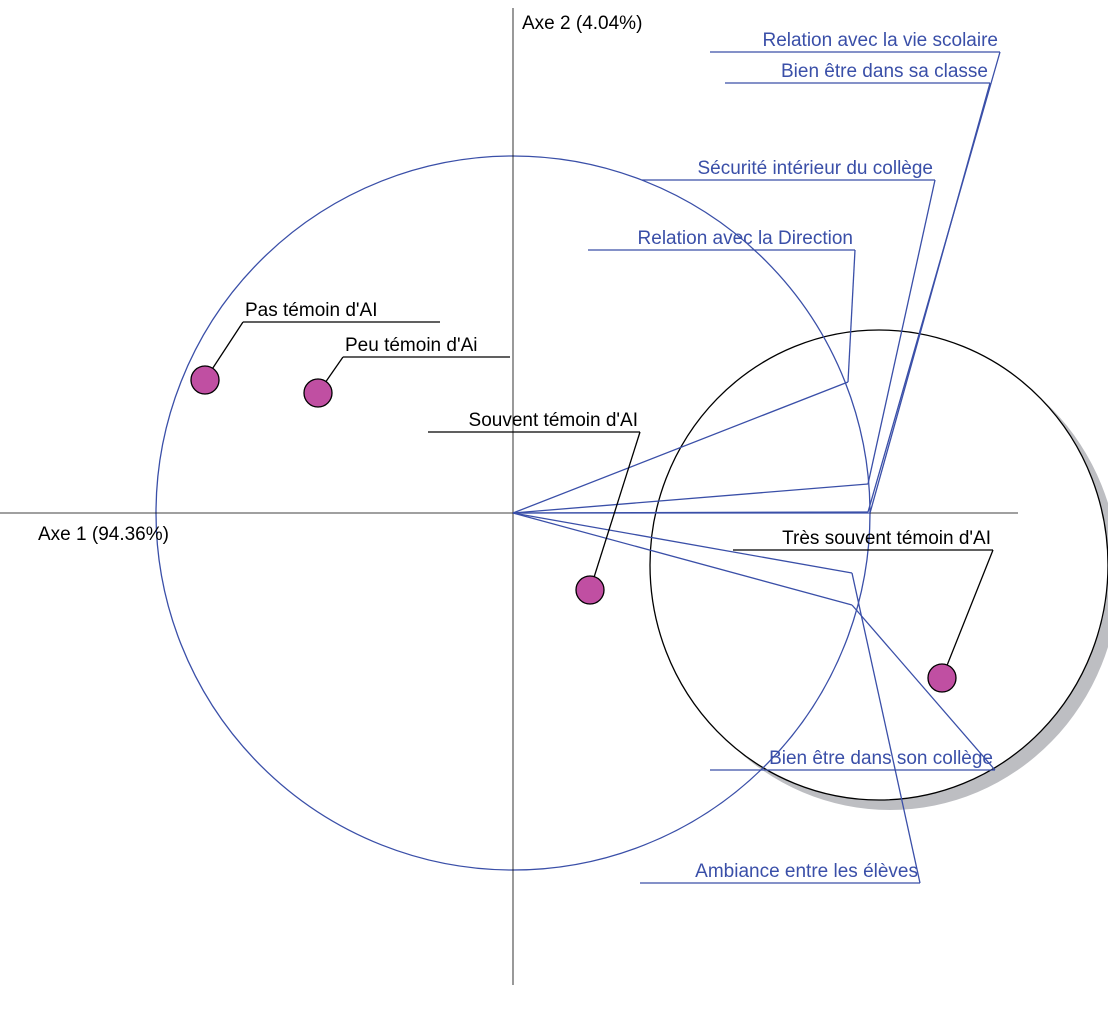 This screenshot has width=1108, height=1011. What do you see at coordinates (880, 40) in the screenshot?
I see `variable-label: Relation avec la vie scolaire` at bounding box center [880, 40].